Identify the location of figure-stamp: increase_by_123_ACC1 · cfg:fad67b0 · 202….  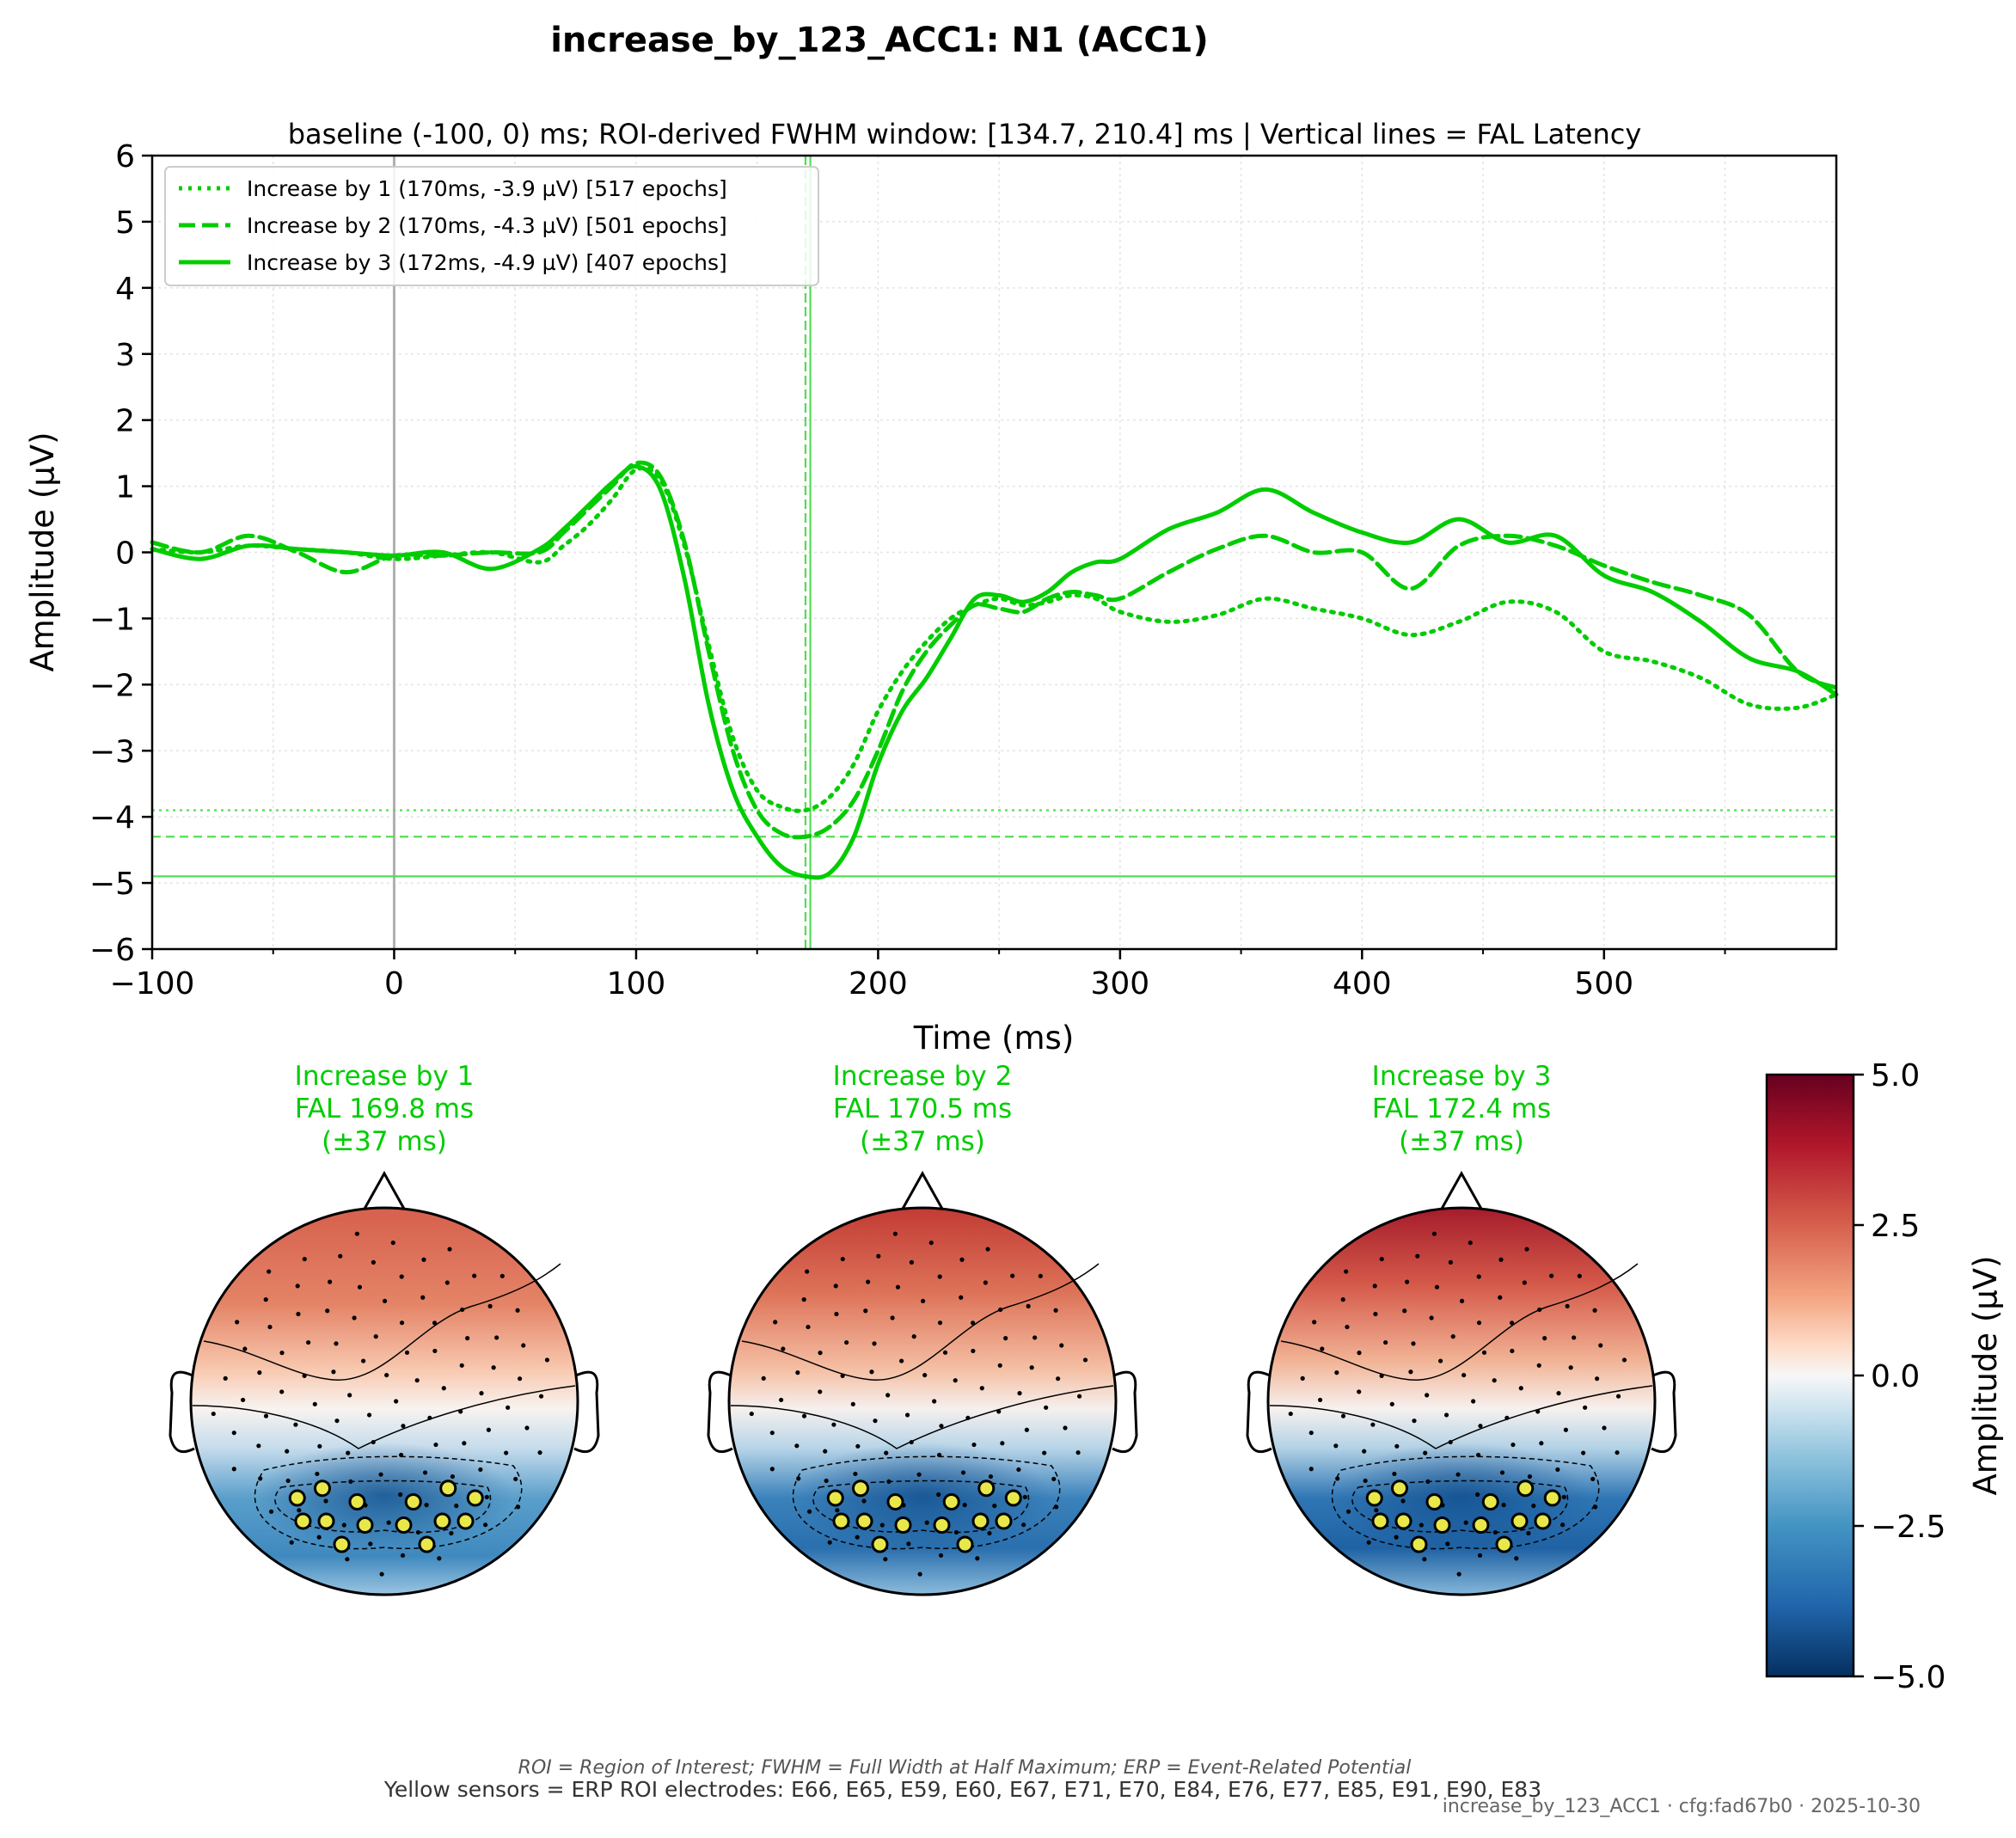
(1682, 1806).